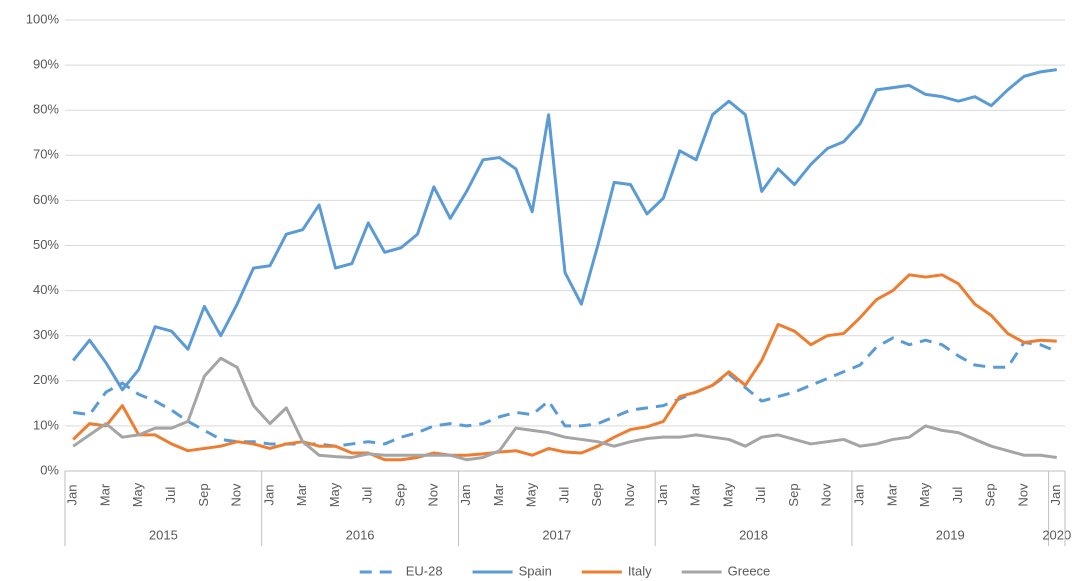 This screenshot has height=581, width=1072. What do you see at coordinates (565, 570) in the screenshot?
I see `legend: EU-28 Spain Italy Greece` at bounding box center [565, 570].